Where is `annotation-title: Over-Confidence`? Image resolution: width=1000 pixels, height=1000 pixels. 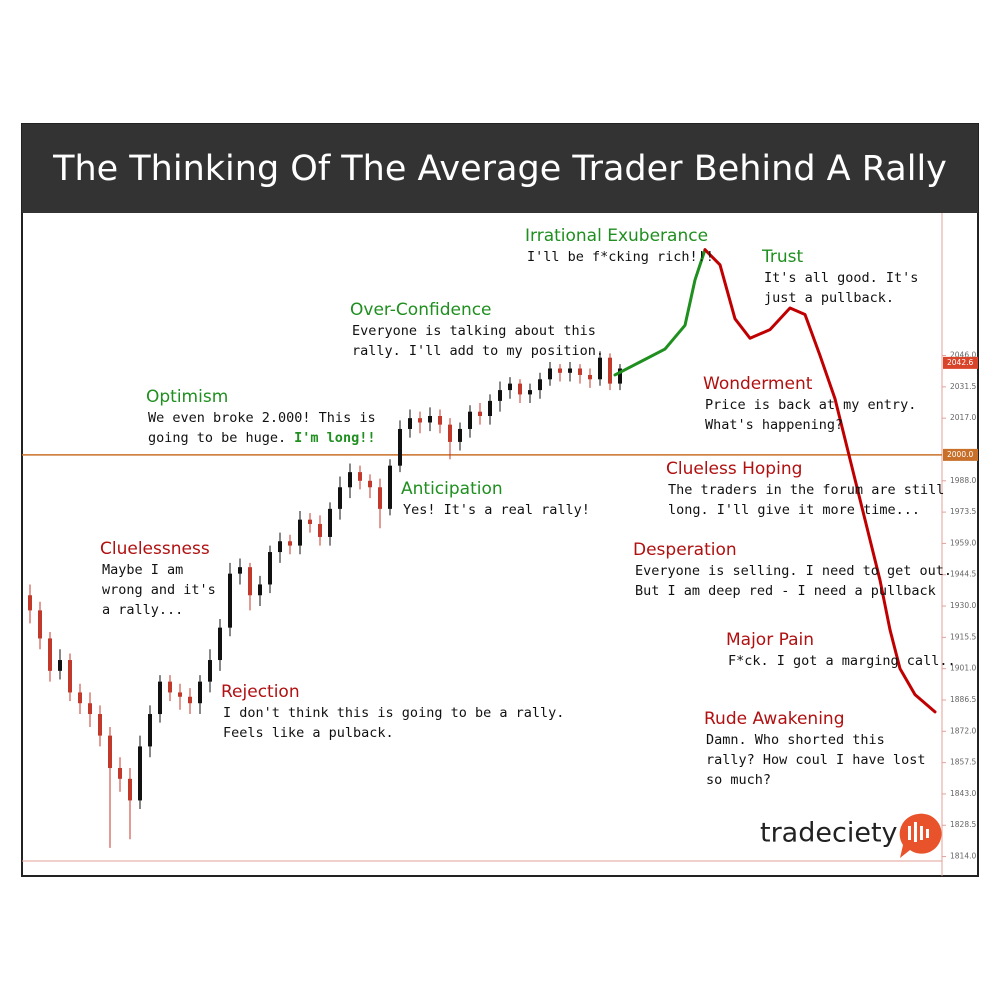 annotation-title: Over-Confidence is located at coordinates (421, 310).